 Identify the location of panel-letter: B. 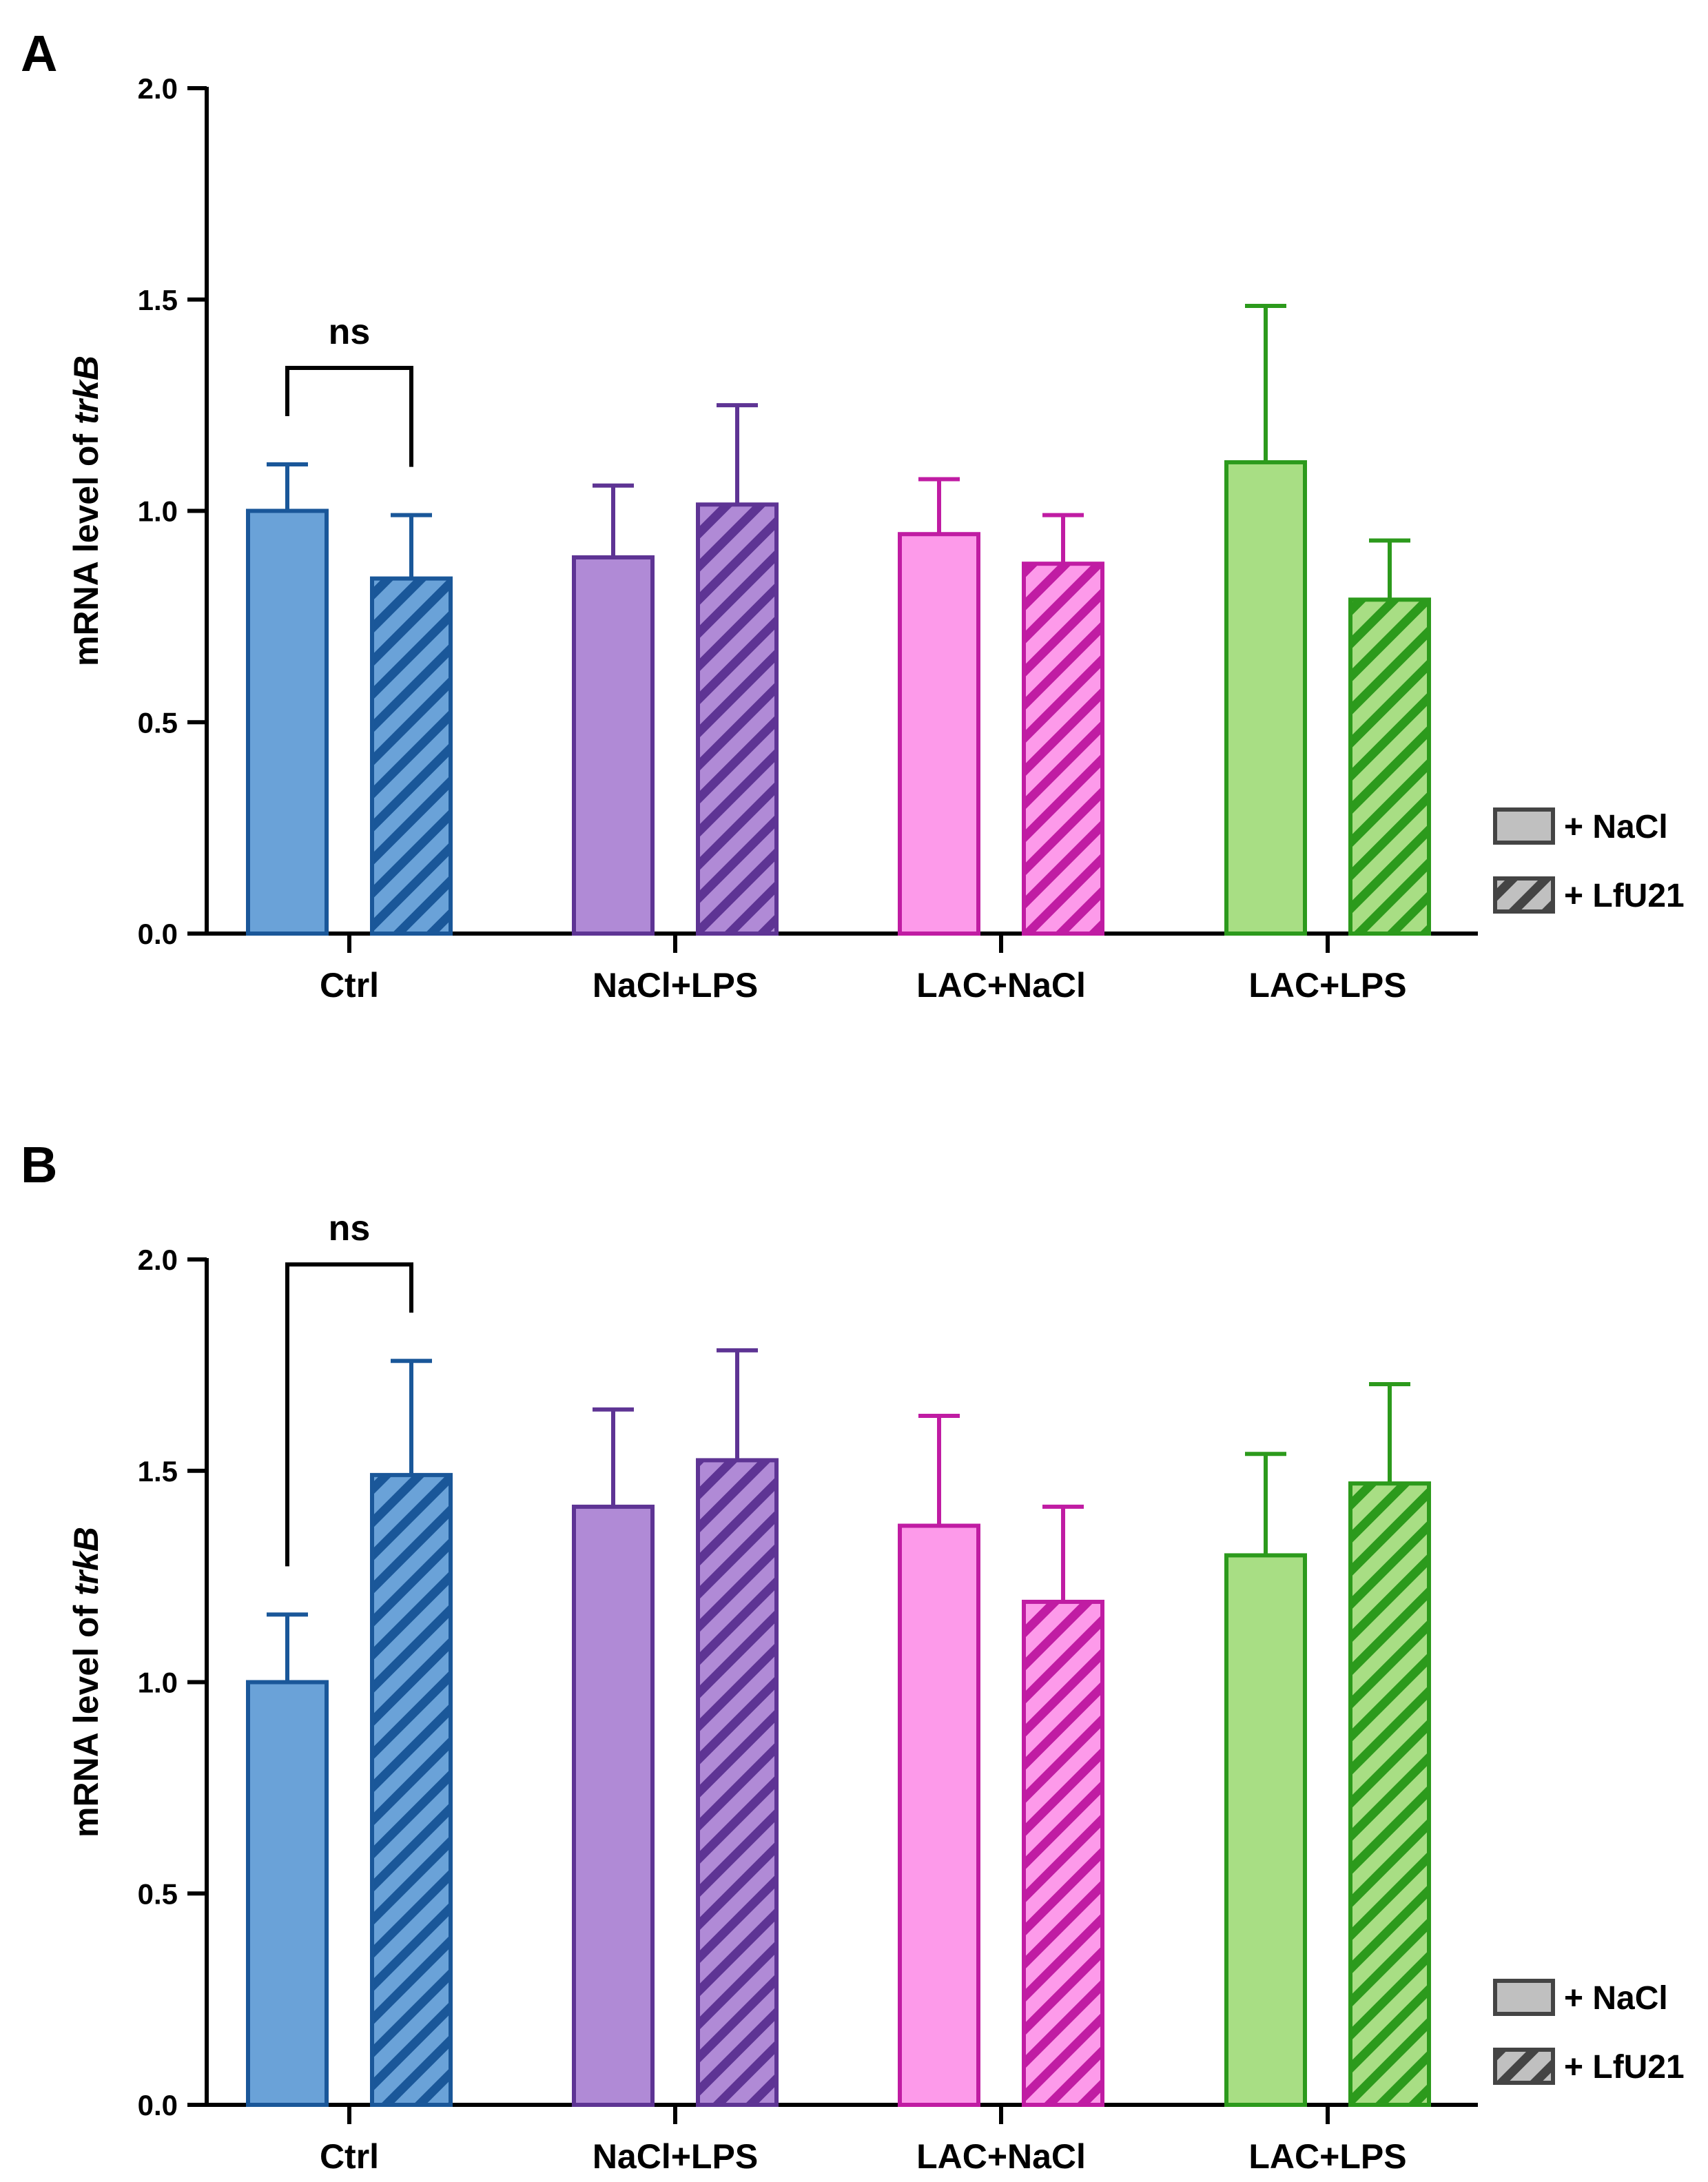
(39, 1164).